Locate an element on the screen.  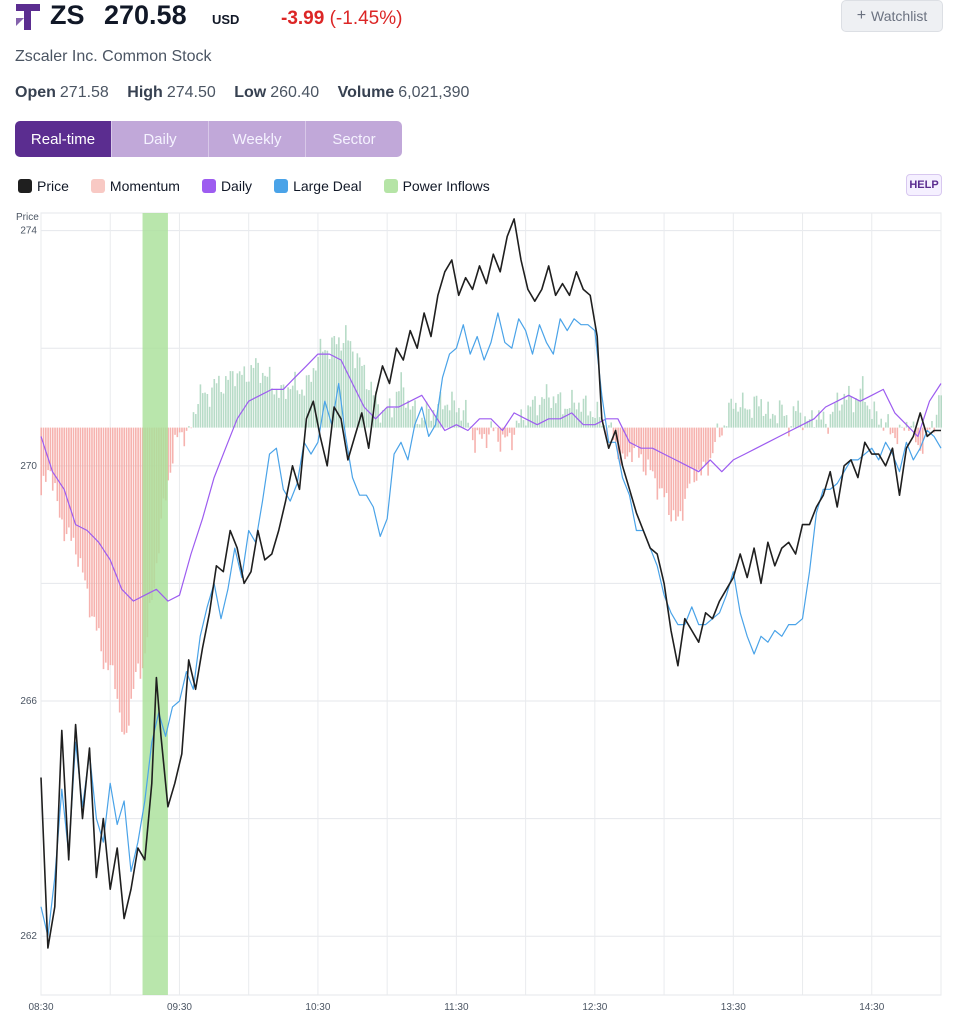
x-tick-label: 09:30 is located at coordinates (179, 1007).